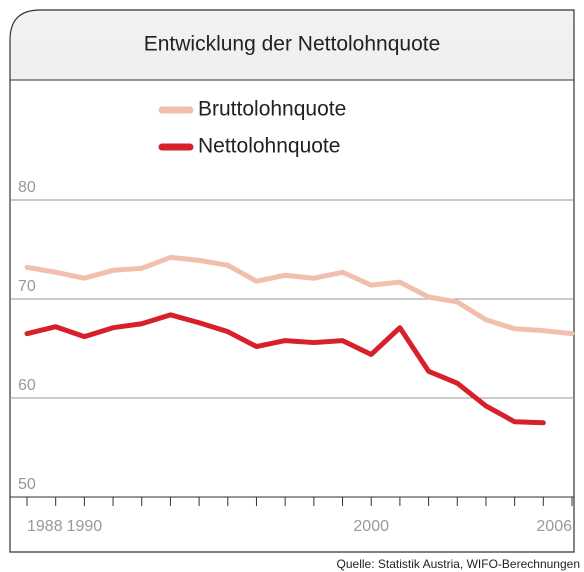 This screenshot has height=572, width=584. What do you see at coordinates (45, 526) in the screenshot?
I see `x-tick-label: 1988` at bounding box center [45, 526].